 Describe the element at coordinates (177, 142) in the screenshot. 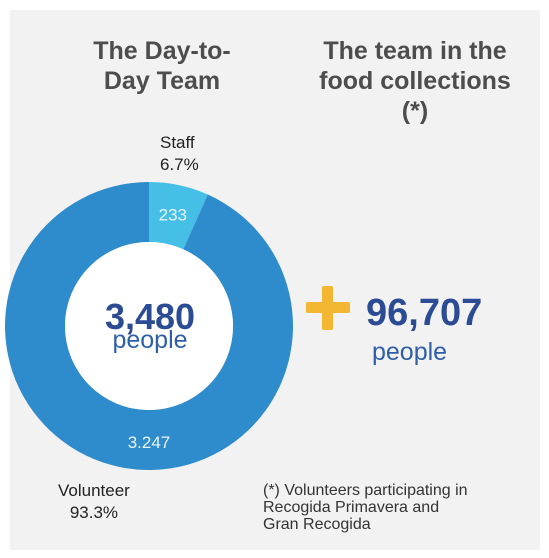

I see `staff-label-text: Staff` at that location.